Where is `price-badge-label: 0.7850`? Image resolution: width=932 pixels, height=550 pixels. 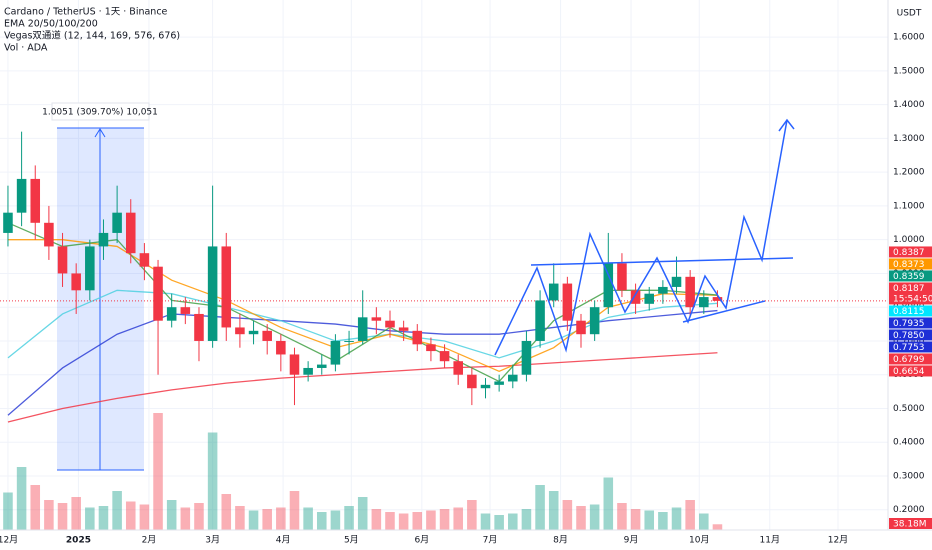 price-badge-label: 0.7850 is located at coordinates (909, 336).